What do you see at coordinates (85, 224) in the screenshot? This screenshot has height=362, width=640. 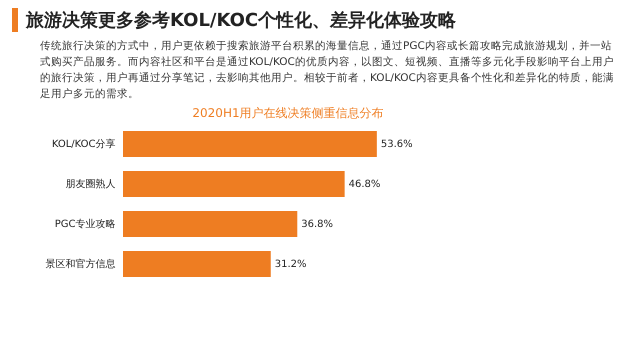 I see `y-tick-label: PGC专业攻略` at bounding box center [85, 224].